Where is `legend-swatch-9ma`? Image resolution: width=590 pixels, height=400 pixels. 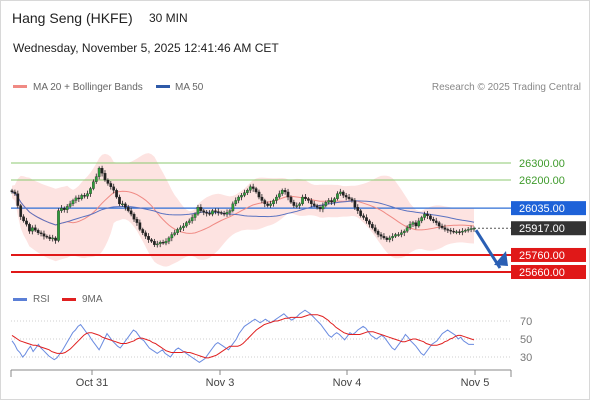 legend-swatch-9ma is located at coordinates (69, 299).